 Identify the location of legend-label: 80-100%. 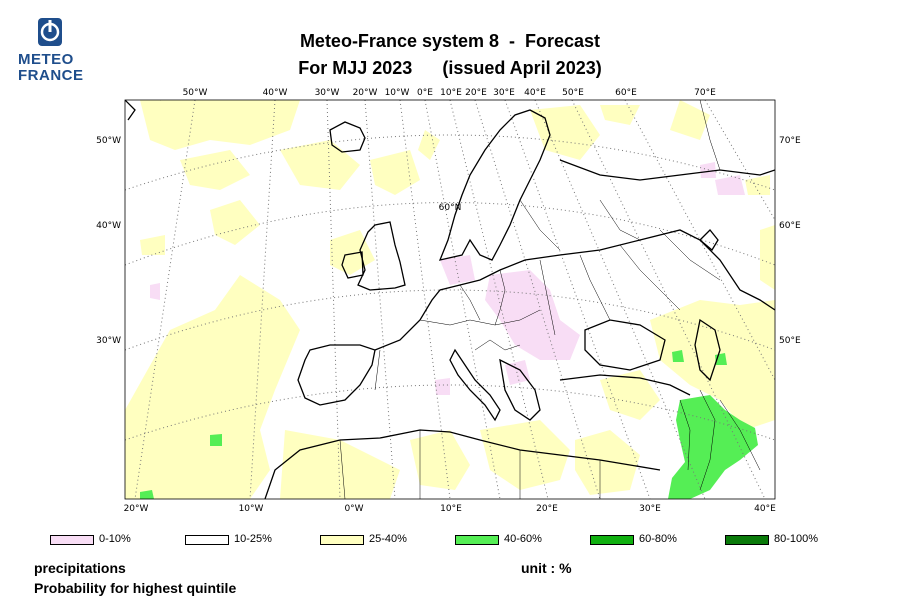
(796, 539).